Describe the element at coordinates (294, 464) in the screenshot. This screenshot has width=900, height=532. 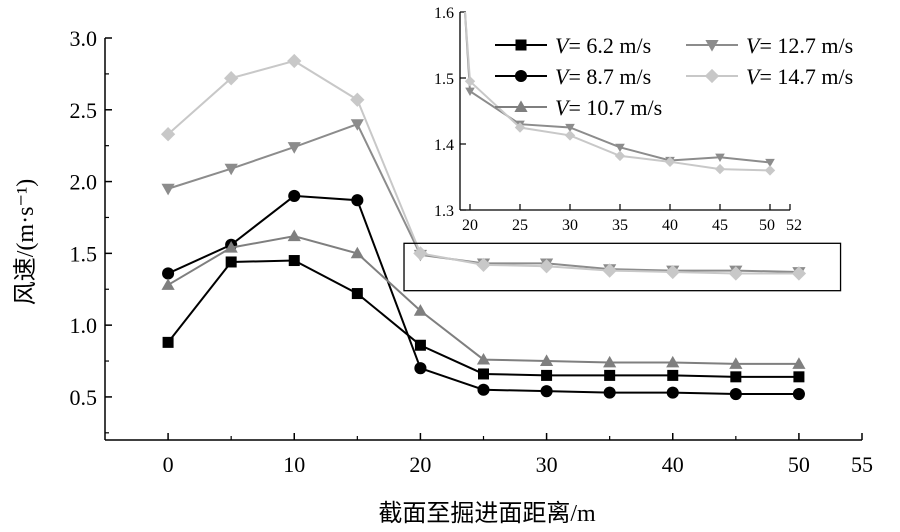
I see `x-tick-label: 10` at that location.